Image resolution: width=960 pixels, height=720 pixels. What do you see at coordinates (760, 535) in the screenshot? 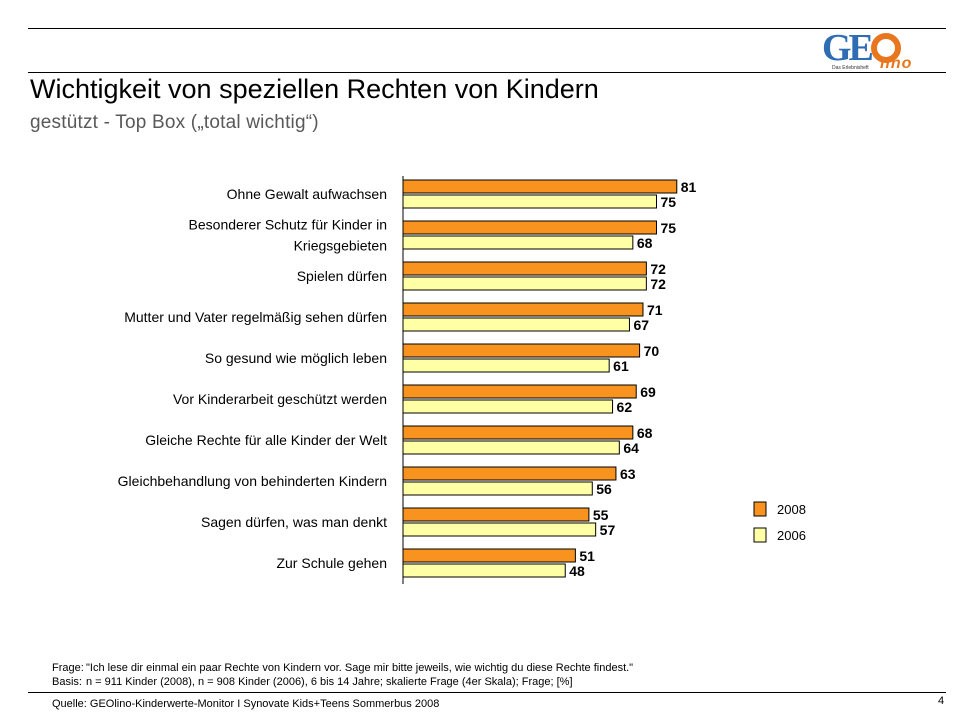
I see `legend-swatch-2006` at bounding box center [760, 535].